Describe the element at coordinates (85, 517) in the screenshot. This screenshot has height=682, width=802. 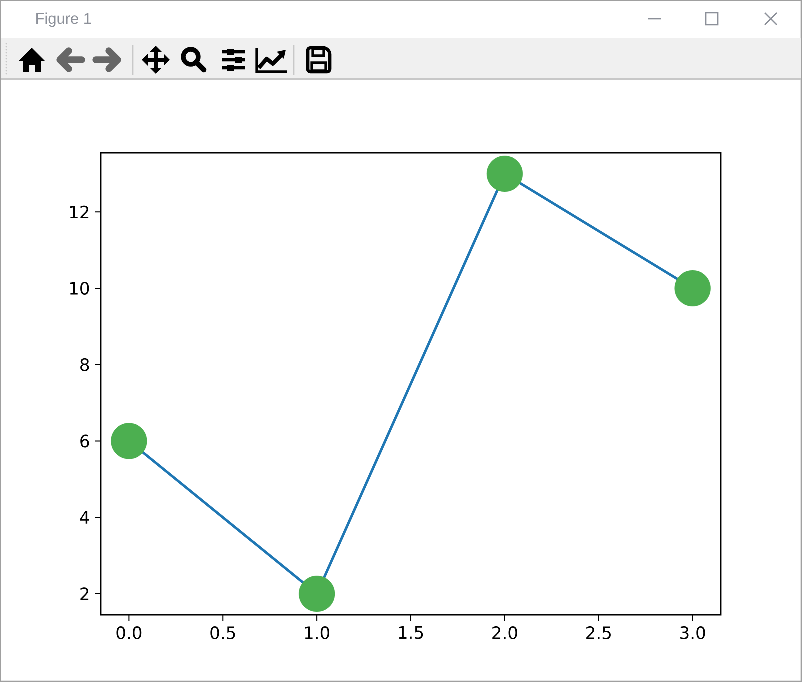
I see `y-tick-label: 4` at that location.